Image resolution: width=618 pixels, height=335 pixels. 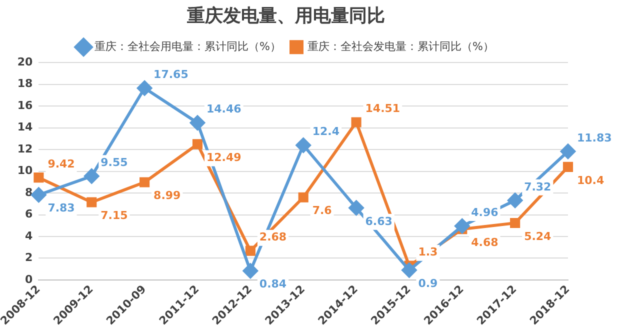 I want to click on legend-label: 重庆：全社会用电量：累计同比（%）, so click(x=187, y=46).